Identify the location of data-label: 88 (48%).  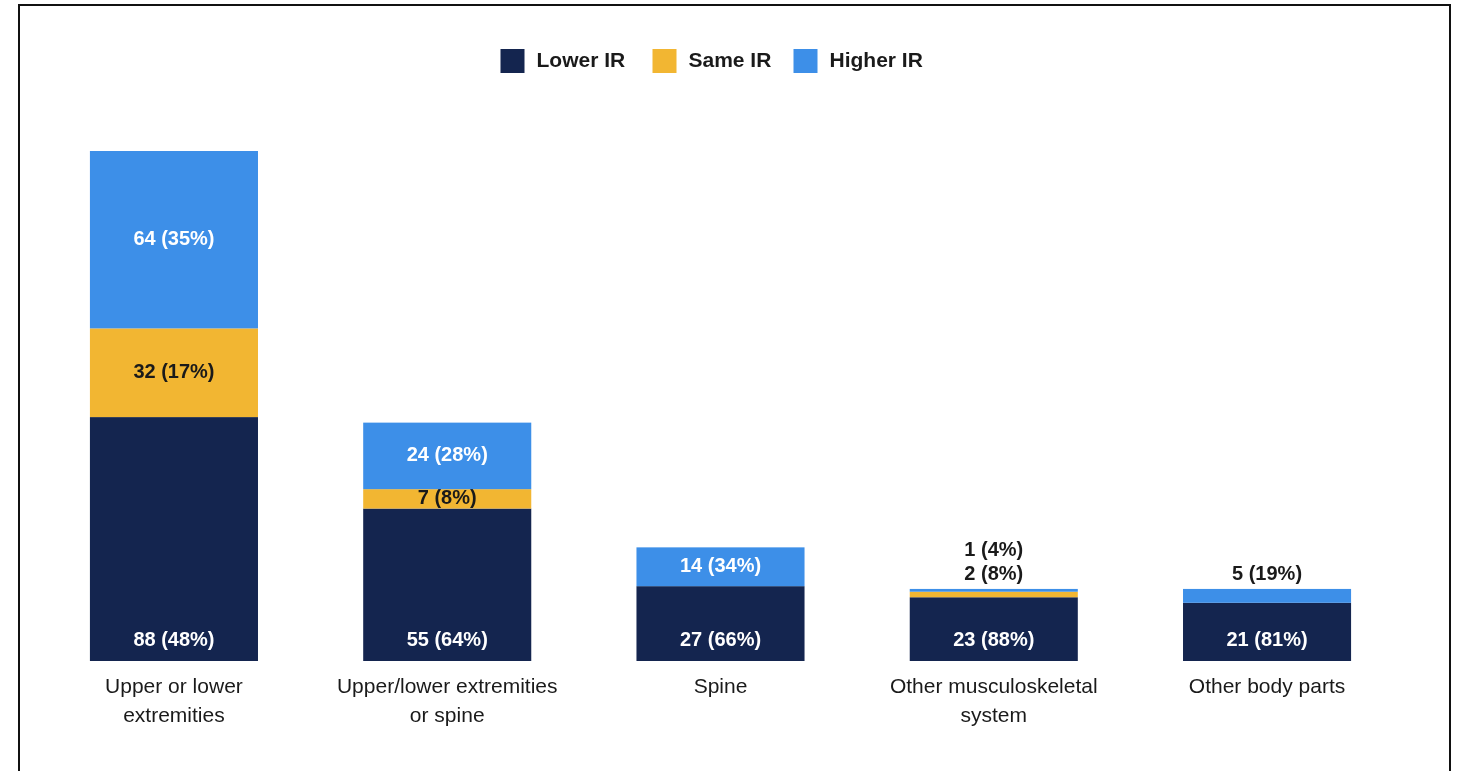
(174, 639).